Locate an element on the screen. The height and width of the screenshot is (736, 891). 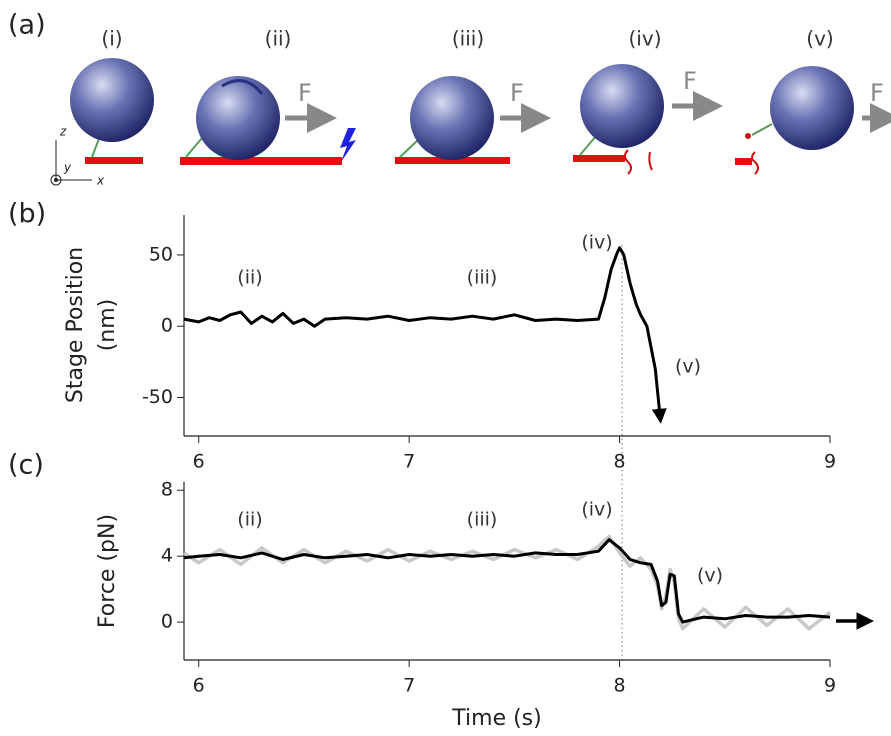
panel-label: (b) is located at coordinates (27, 214).